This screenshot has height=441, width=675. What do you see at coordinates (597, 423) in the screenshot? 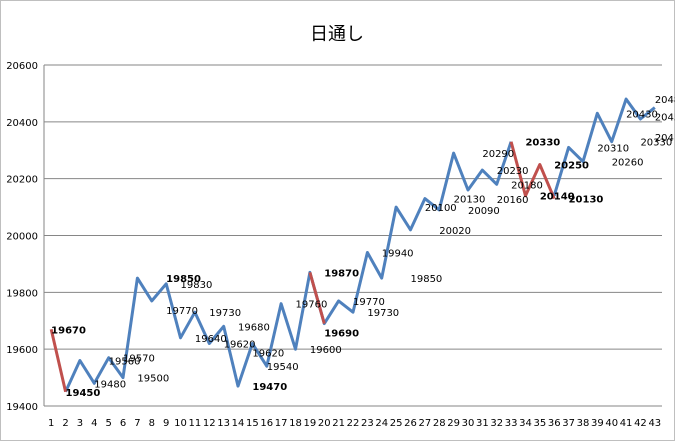
I see `x-tick-label: 39` at bounding box center [597, 423].